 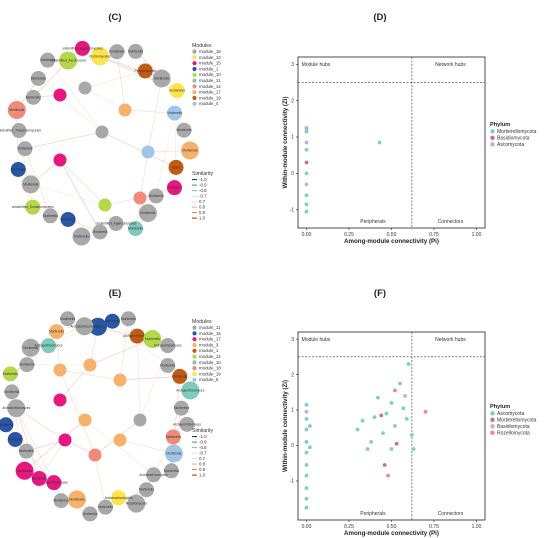 What do you see at coordinates (33, 207) in the screenshot?
I see `network-node-label: unidentified_Sordariomycetes` at bounding box center [33, 207].